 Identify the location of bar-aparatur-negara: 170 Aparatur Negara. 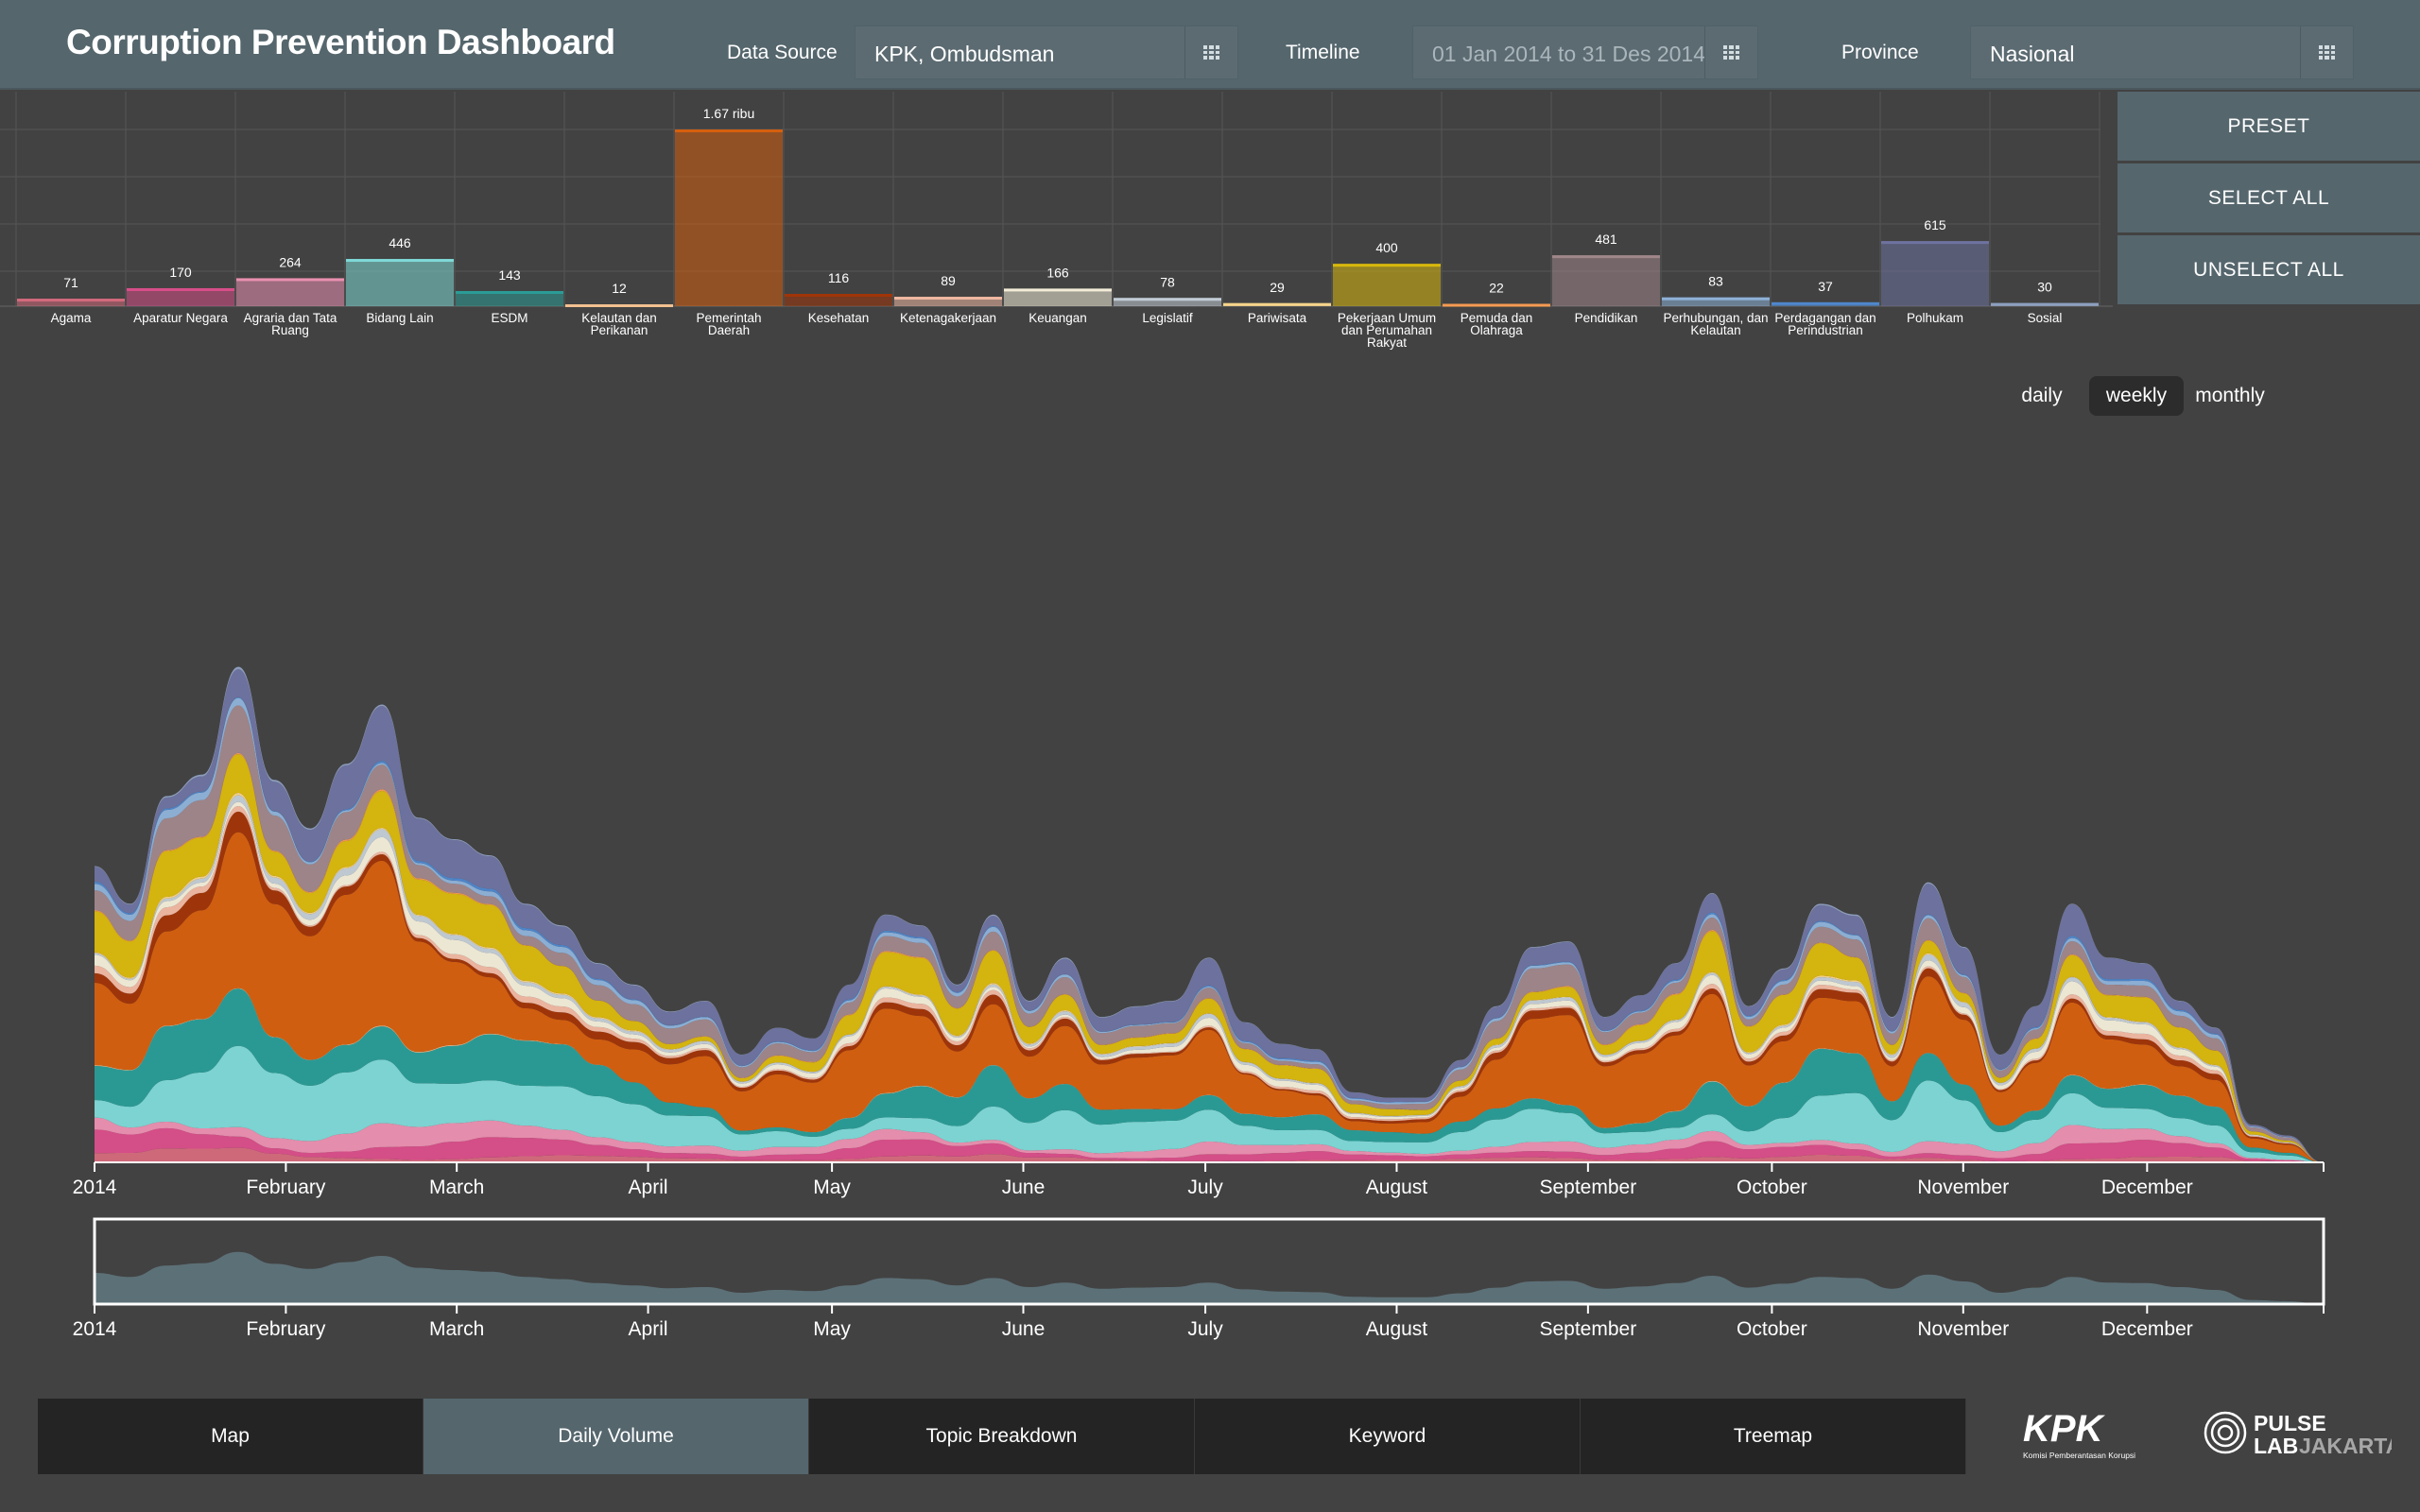
(180, 295).